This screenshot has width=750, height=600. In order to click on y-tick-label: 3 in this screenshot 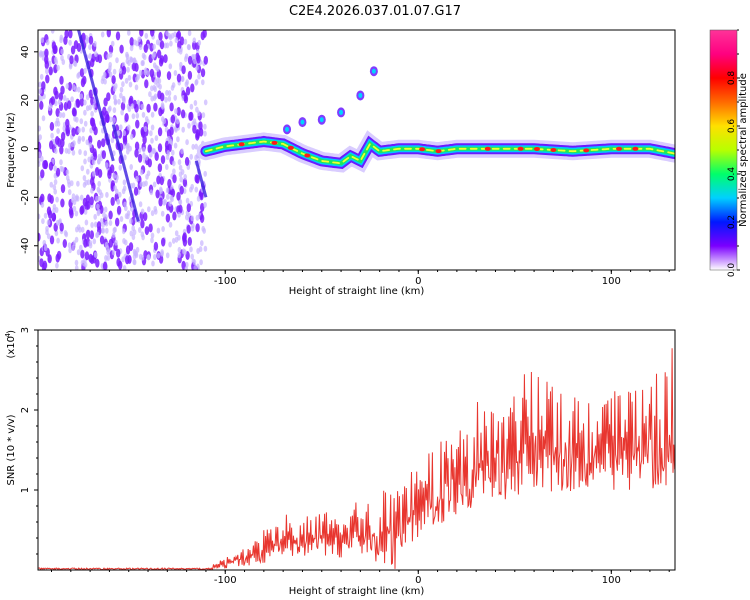, I will do `click(25, 330)`.